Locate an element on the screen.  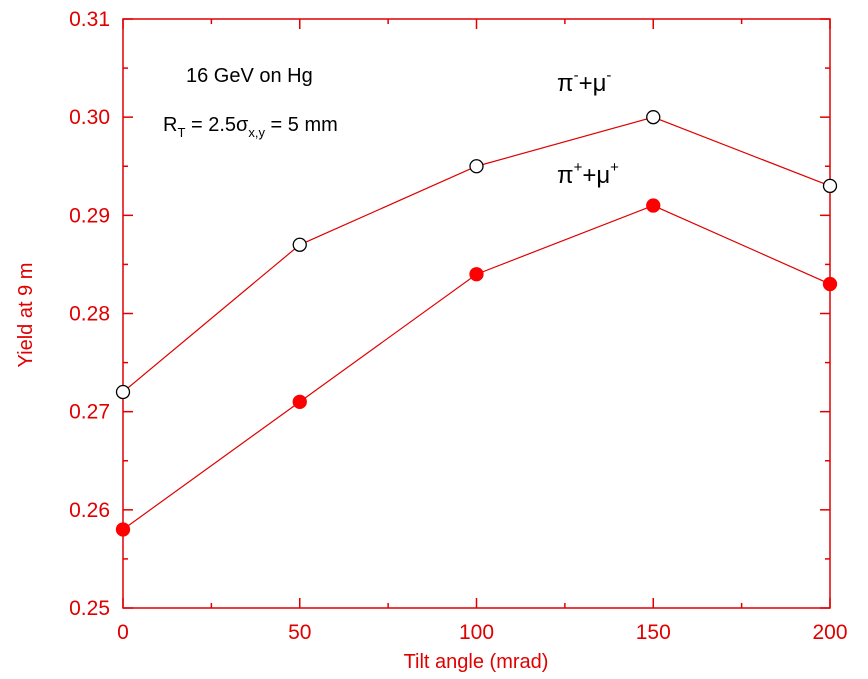
x-tick-label: 50 is located at coordinates (299, 632).